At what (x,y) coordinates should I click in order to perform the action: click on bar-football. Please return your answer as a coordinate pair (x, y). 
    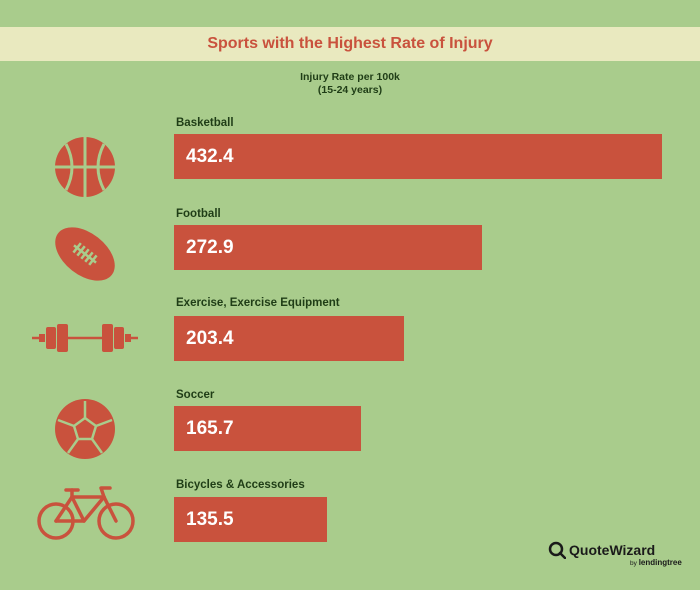
    Looking at the image, I should click on (328, 247).